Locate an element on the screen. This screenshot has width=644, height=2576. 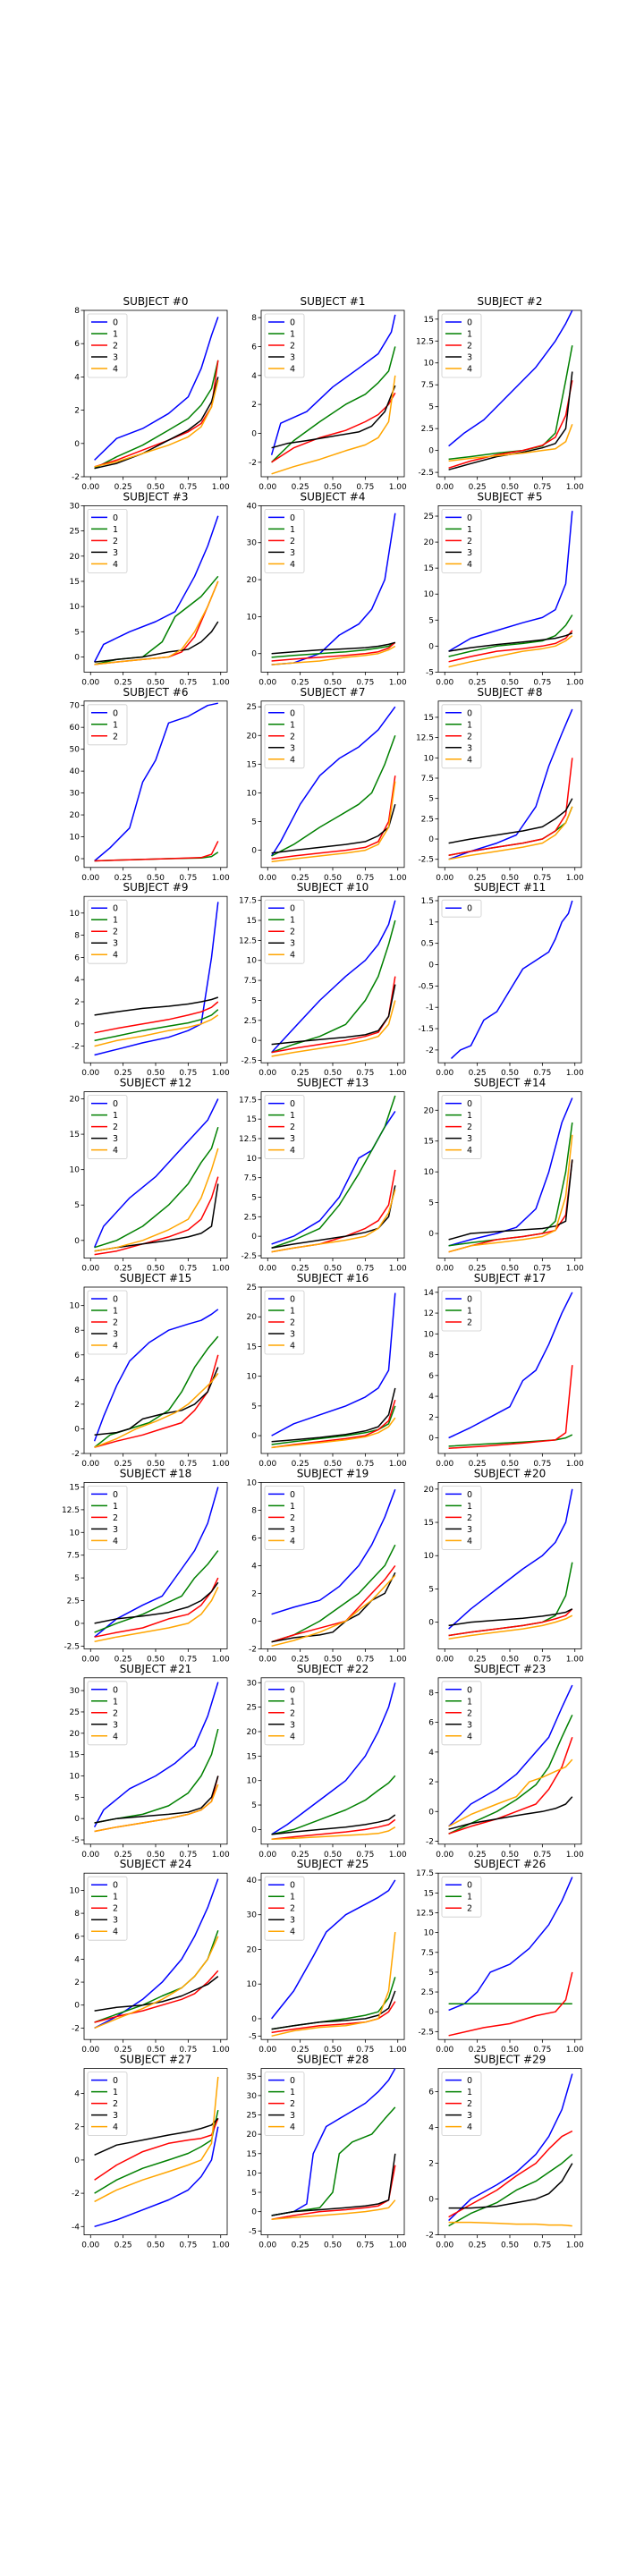
y-tick-label: 2 is located at coordinates (431, 2164).